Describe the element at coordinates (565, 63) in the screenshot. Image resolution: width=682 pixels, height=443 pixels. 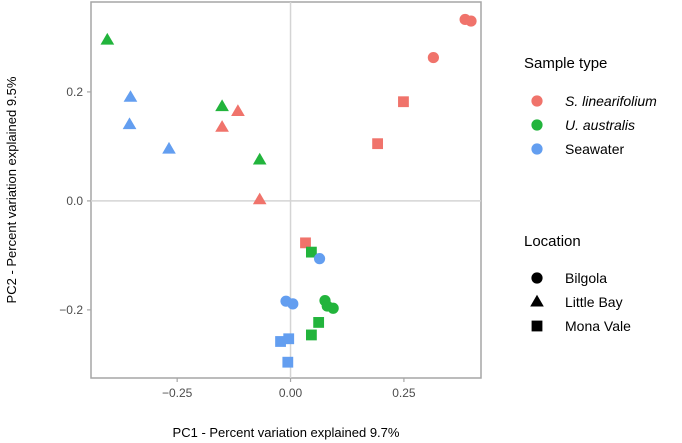
I see `color-legend-title: Sample type` at that location.